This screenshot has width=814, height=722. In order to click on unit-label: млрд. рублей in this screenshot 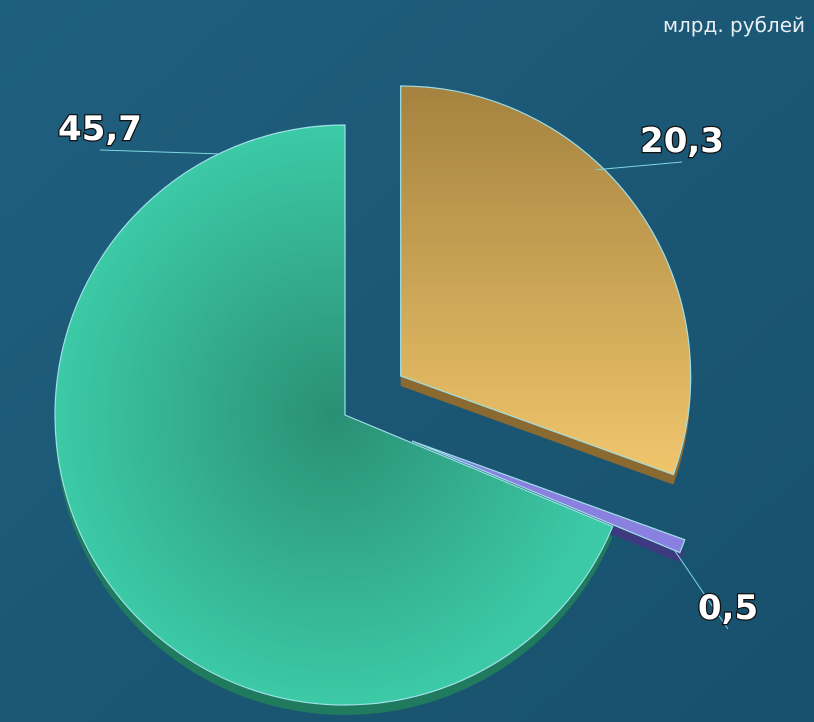, I will do `click(734, 25)`.